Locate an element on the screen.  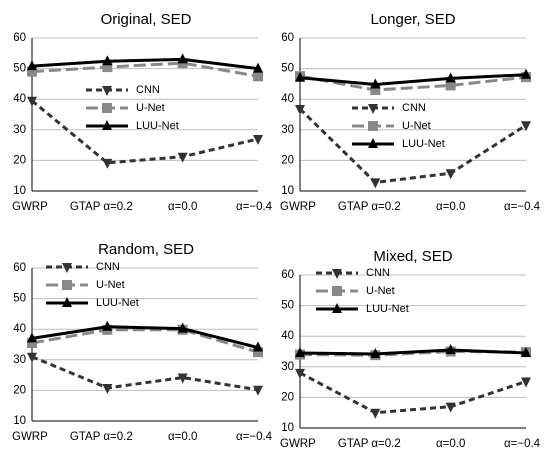
chart-title: Random, SED is located at coordinates (146, 249).